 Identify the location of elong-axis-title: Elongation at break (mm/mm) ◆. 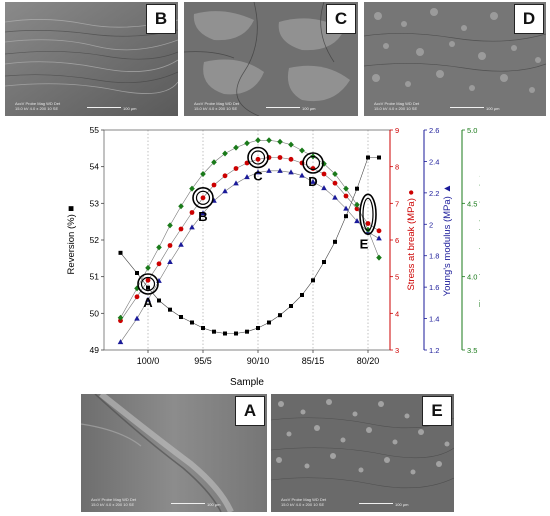
(479, 240).